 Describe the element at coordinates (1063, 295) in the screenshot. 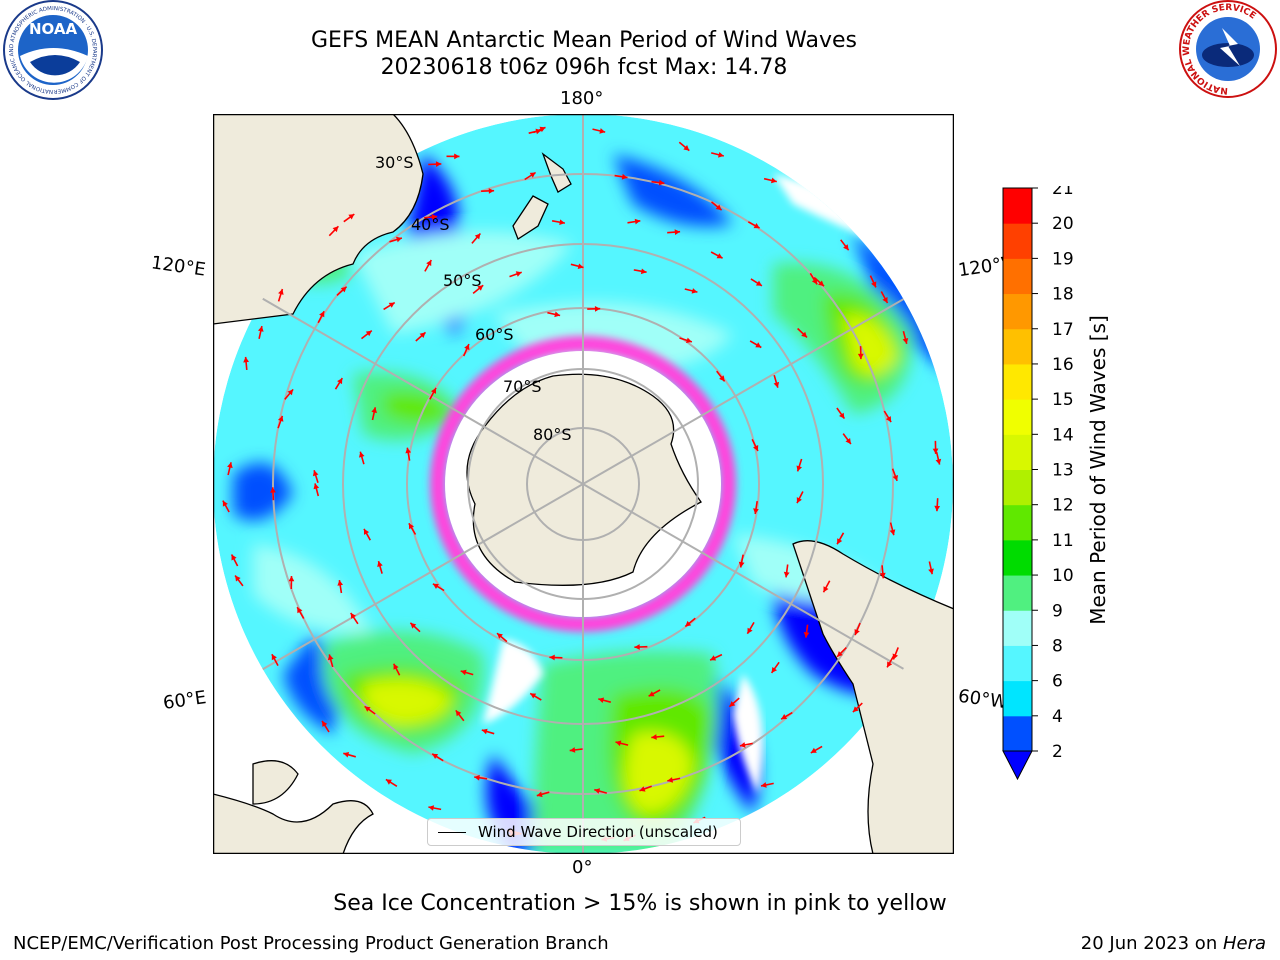

I see `colorbar-tick-label: 18` at that location.